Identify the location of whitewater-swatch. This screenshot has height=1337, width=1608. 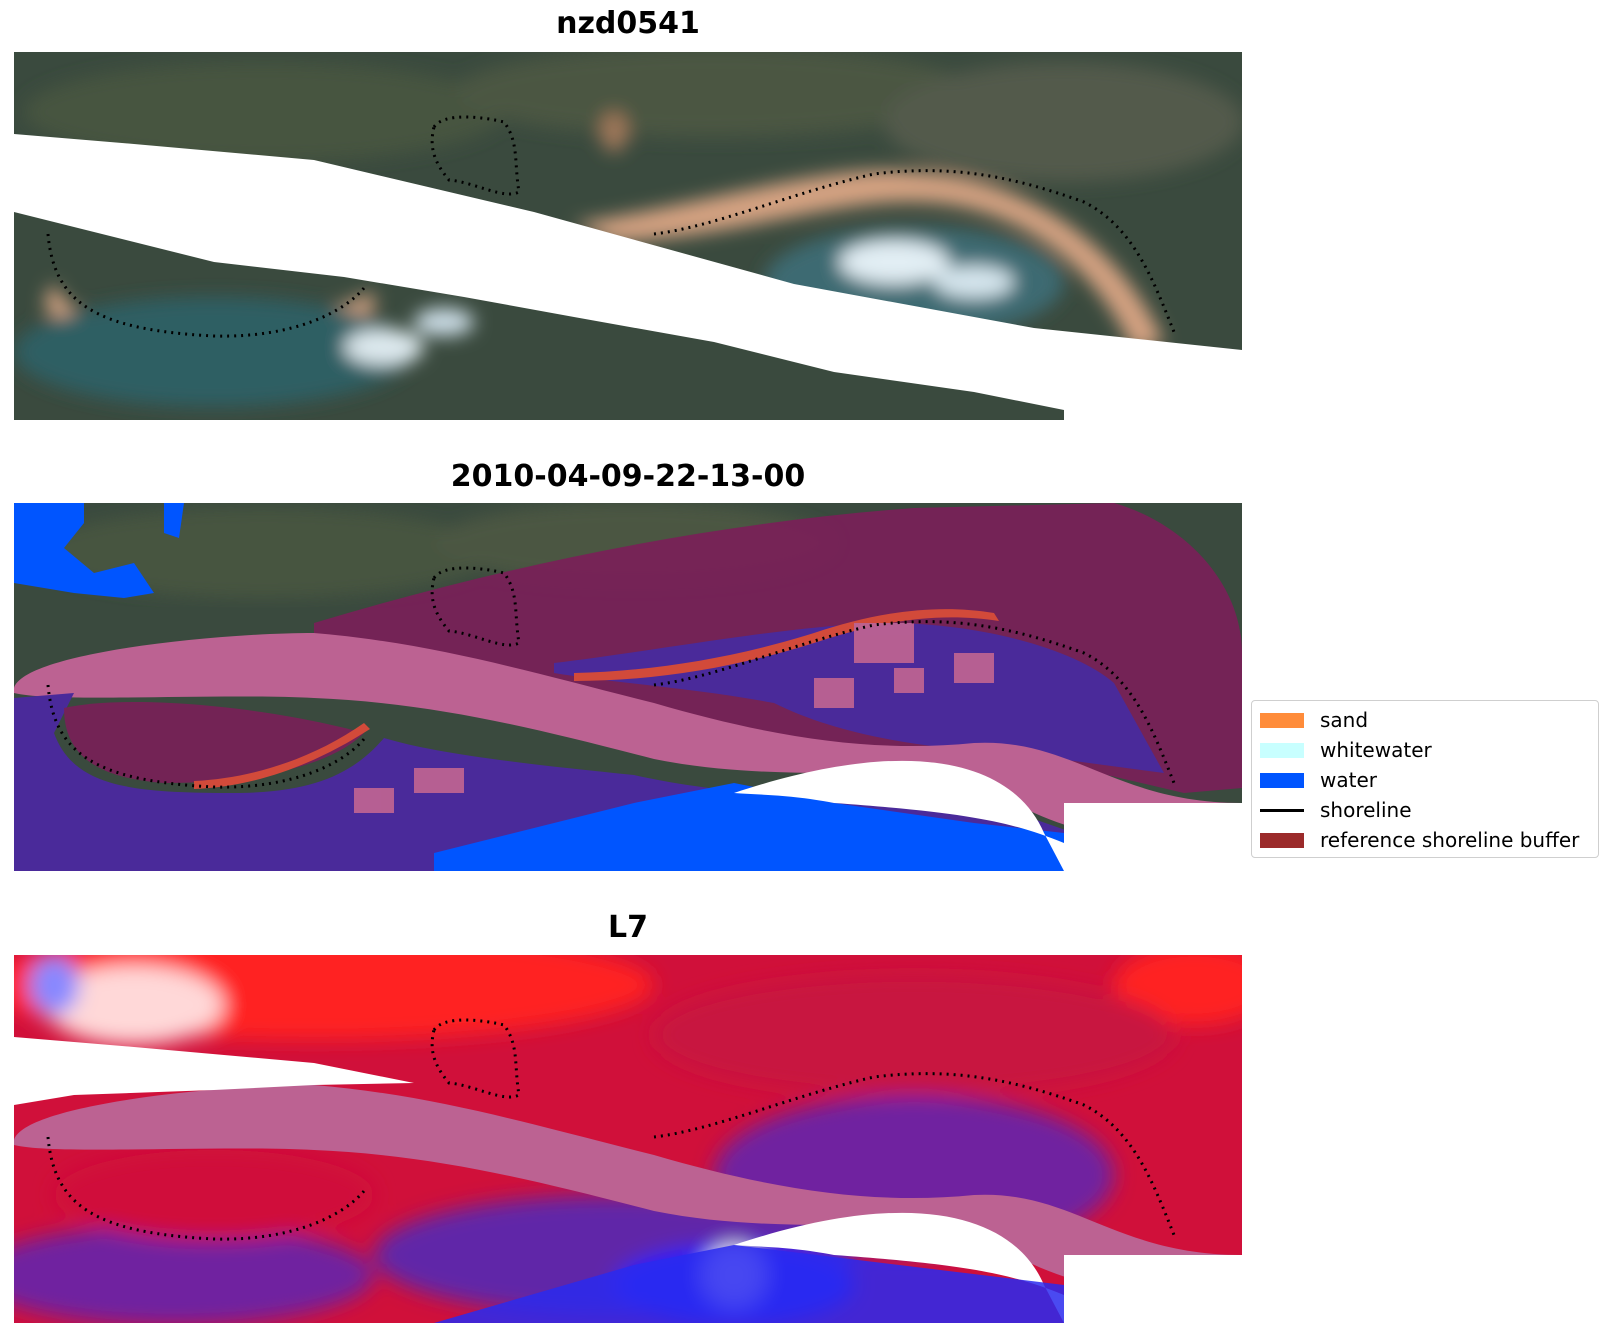
(1282, 750).